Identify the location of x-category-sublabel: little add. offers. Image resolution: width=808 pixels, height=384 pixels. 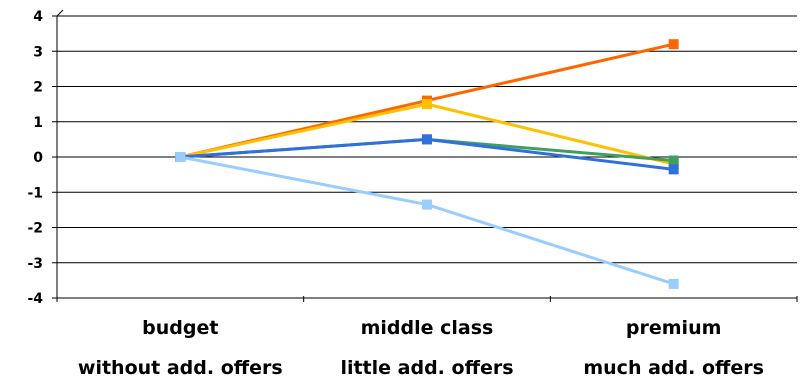
(426, 368).